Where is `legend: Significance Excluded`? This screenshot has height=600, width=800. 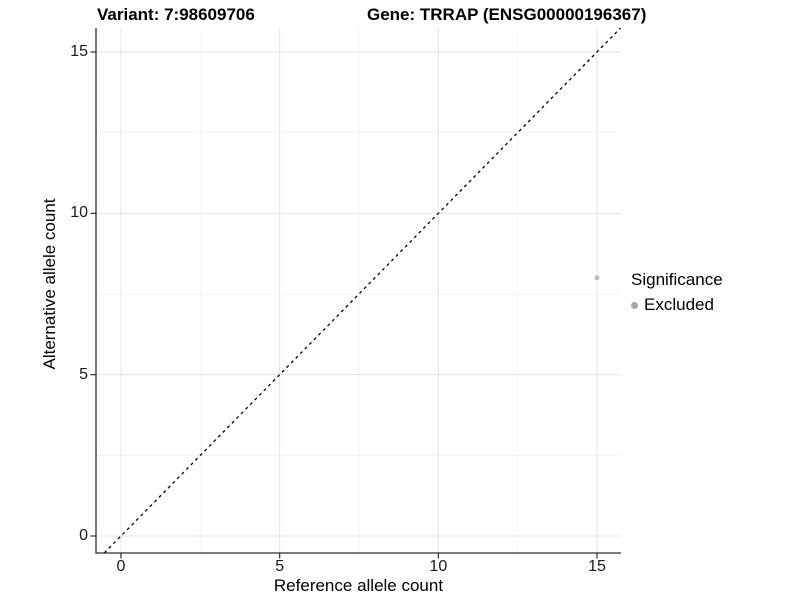 legend: Significance Excluded is located at coordinates (677, 292).